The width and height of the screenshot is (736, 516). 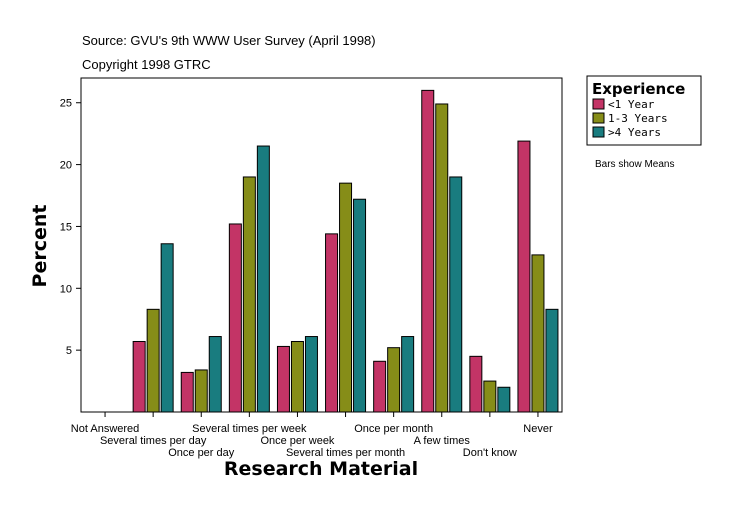 What do you see at coordinates (631, 104) in the screenshot?
I see `legend-label: <1 Year` at bounding box center [631, 104].